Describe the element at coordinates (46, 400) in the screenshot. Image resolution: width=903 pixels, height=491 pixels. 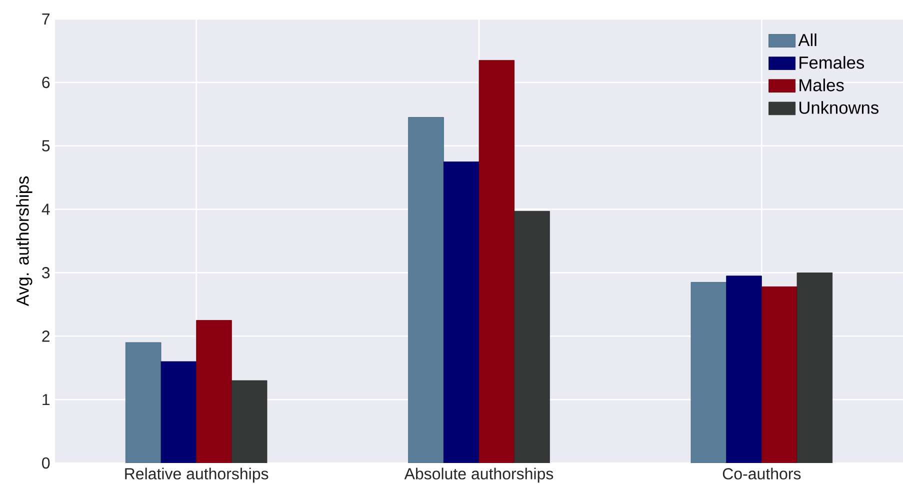
I see `y-tick-label: 1` at that location.